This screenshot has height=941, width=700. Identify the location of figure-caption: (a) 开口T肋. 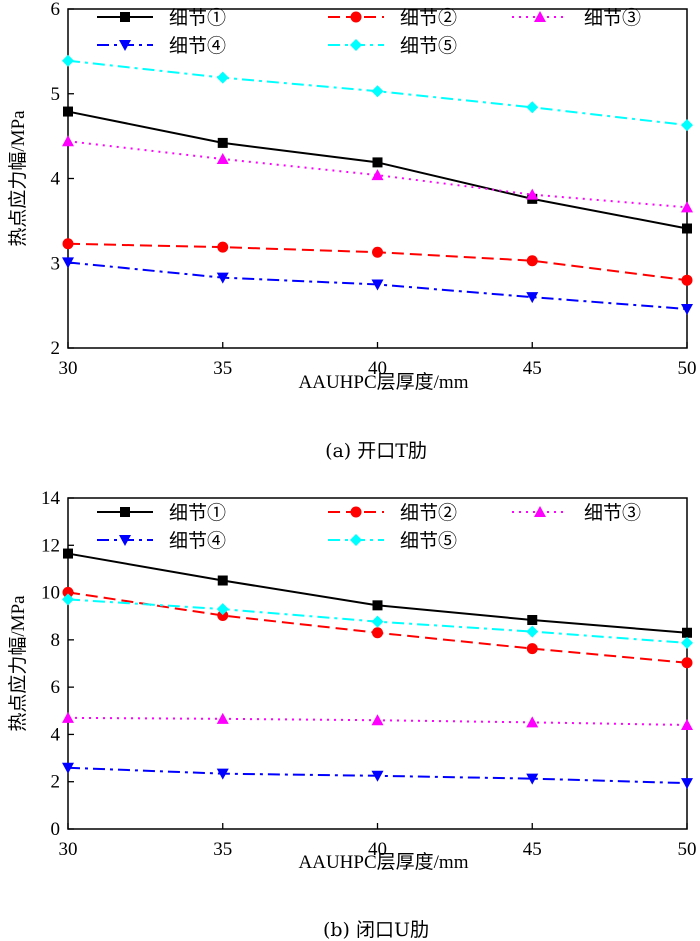
(376, 451).